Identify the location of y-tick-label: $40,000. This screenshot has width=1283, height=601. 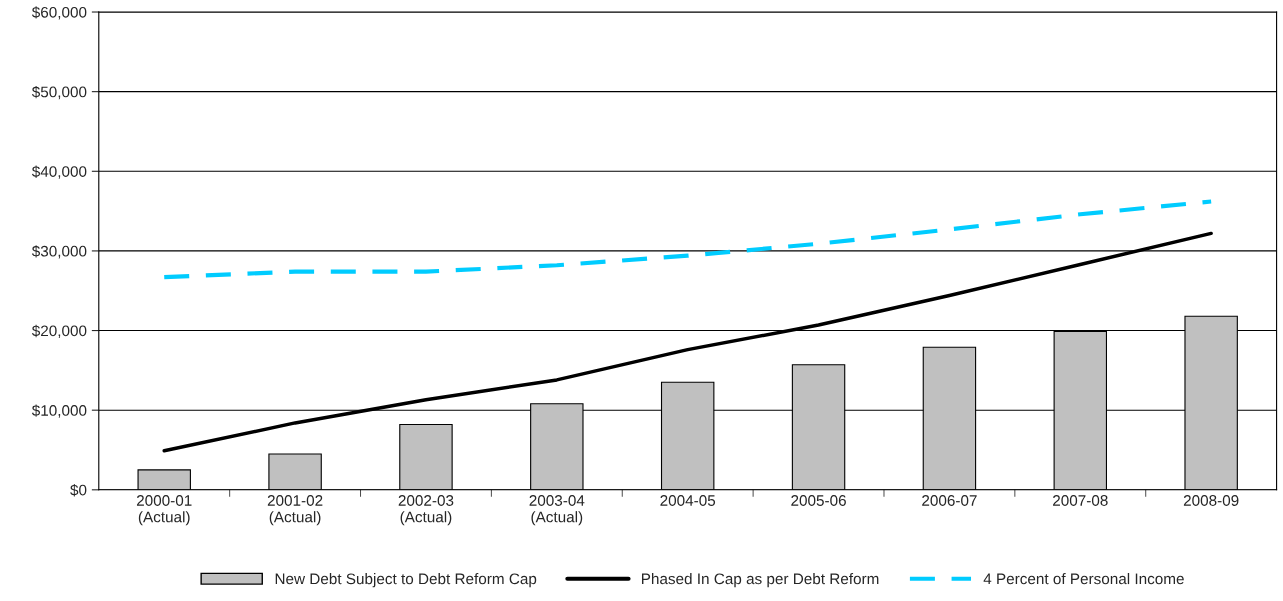
(59, 172).